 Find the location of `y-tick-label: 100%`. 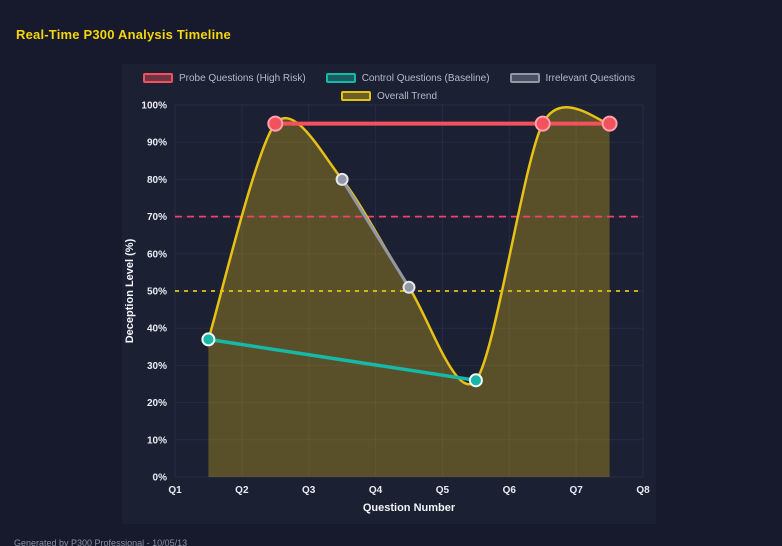

y-tick-label: 100% is located at coordinates (154, 106).